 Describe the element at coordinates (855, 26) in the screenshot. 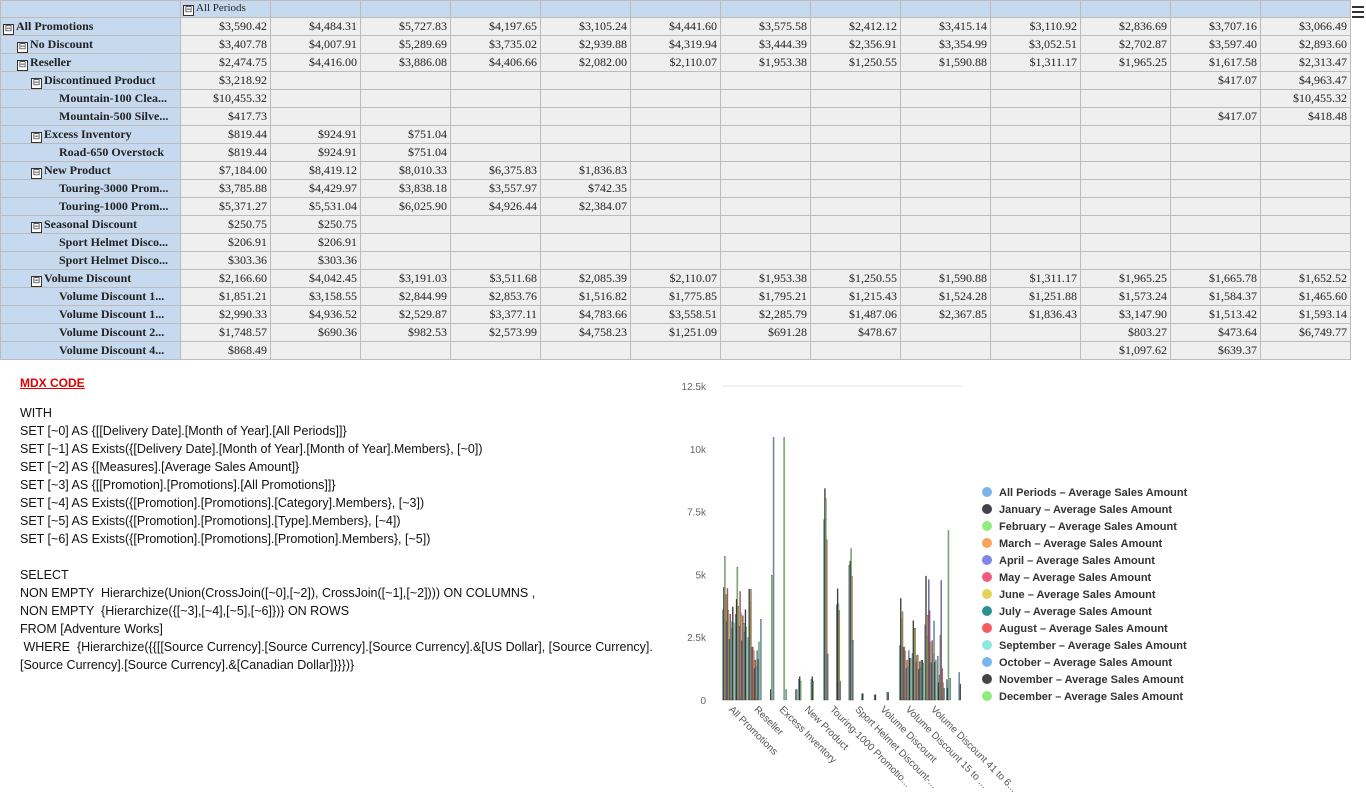

I see `value-cell: $2,412.12` at that location.